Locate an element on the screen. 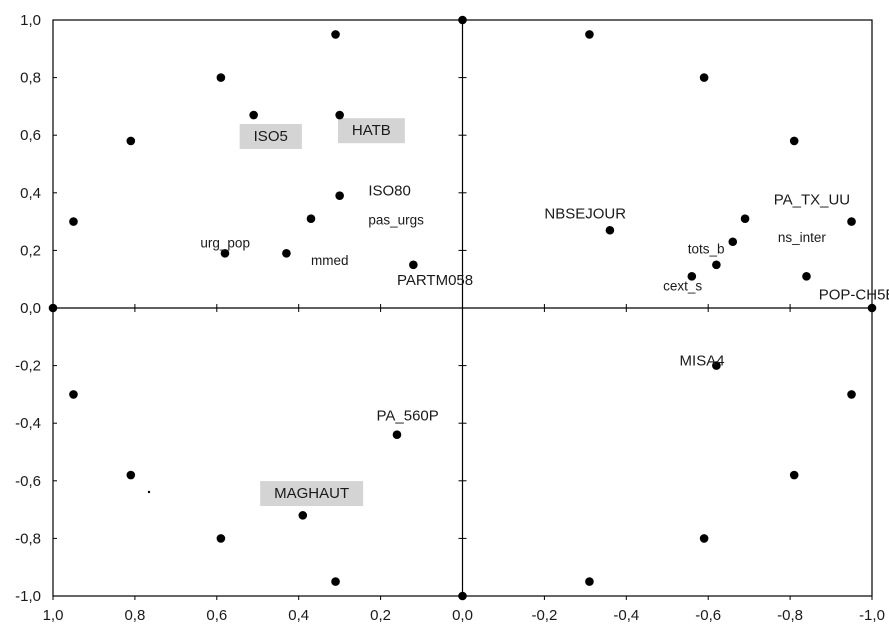 This screenshot has width=889, height=636. label-highlights is located at coordinates (322, 312).